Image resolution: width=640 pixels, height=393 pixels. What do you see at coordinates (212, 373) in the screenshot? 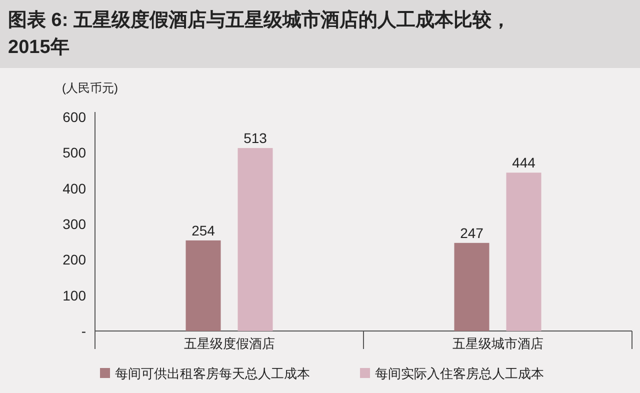
I see `legend-label: 每间可供出租客房每天总人工成本` at bounding box center [212, 373].